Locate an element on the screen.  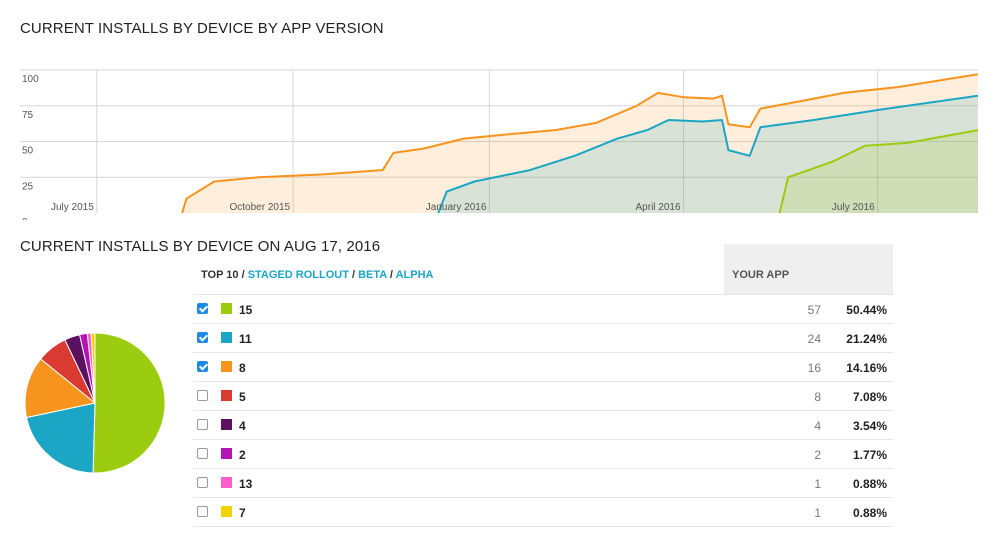
x-tick-label: October 2015 is located at coordinates (259, 207).